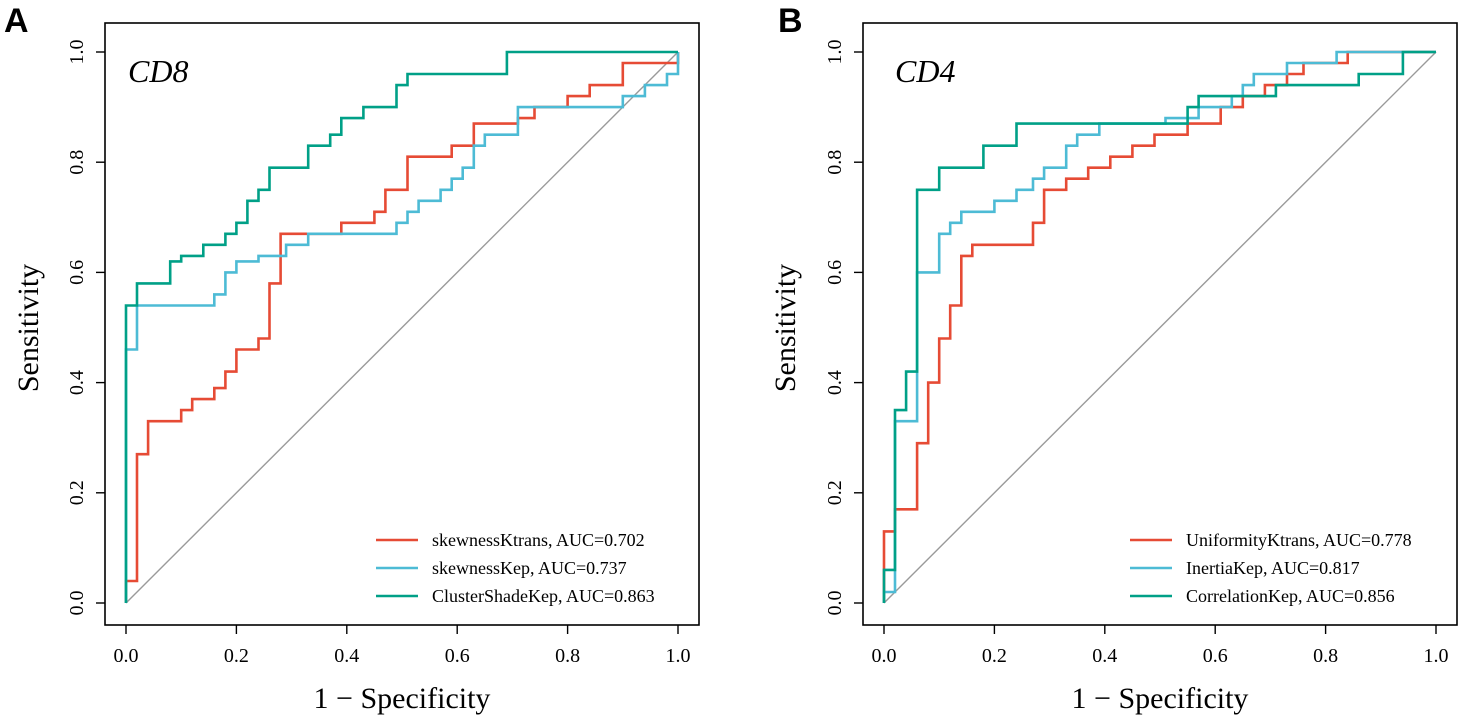  What do you see at coordinates (529, 568) in the screenshot?
I see `legend-label: skewnessKep, AUC=0.737` at bounding box center [529, 568].